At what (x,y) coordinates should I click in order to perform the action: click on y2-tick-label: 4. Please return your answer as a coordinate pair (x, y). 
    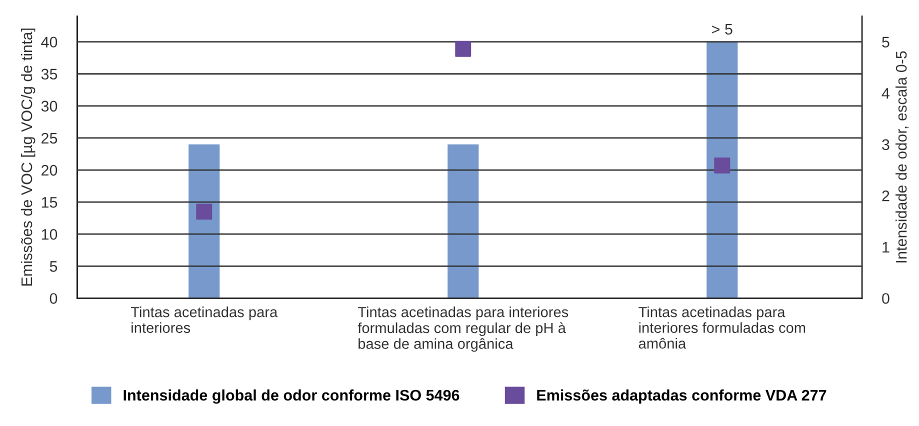
    Looking at the image, I should click on (886, 93).